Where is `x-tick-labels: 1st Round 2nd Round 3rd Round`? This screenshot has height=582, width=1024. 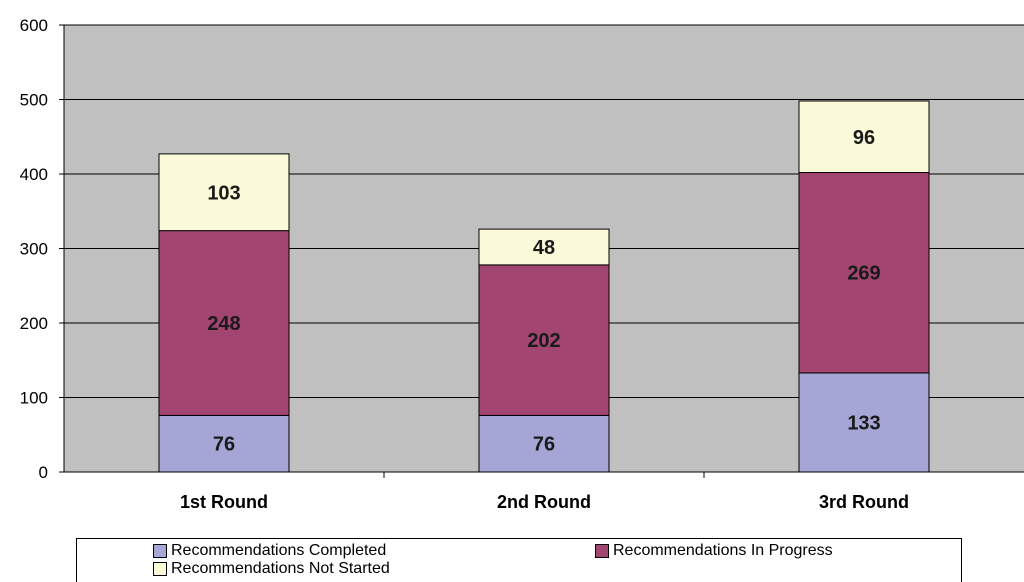 x-tick-labels: 1st Round 2nd Round 3rd Round is located at coordinates (544, 502).